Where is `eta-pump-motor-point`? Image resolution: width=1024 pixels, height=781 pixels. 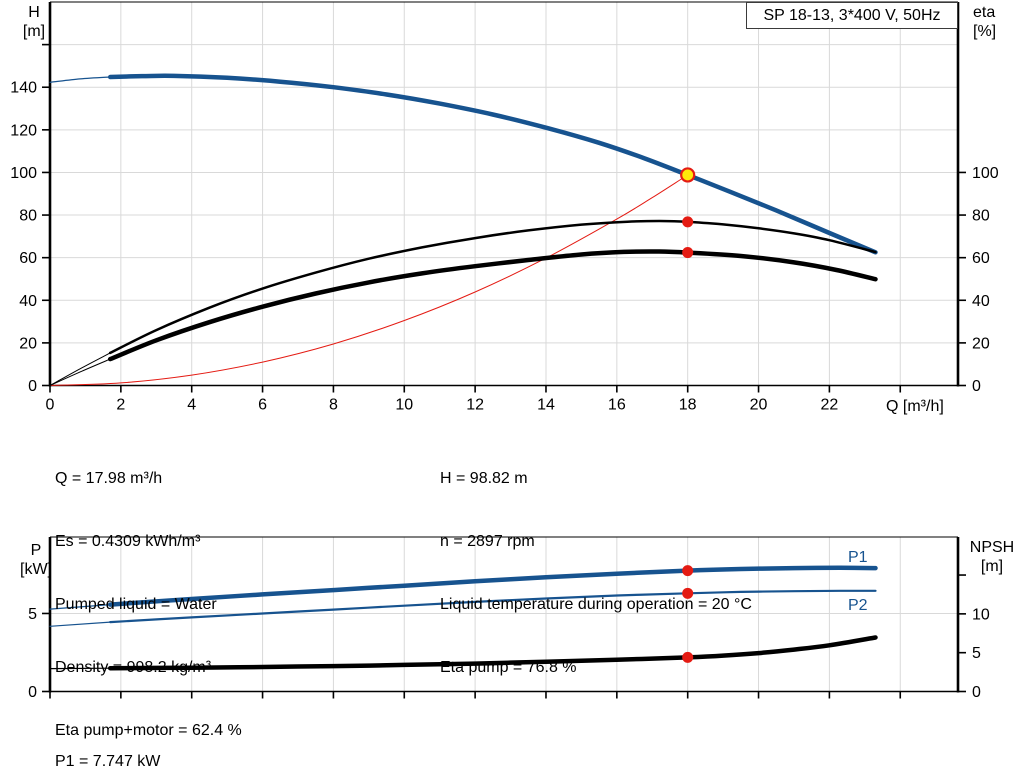 eta-pump-motor-point is located at coordinates (688, 253).